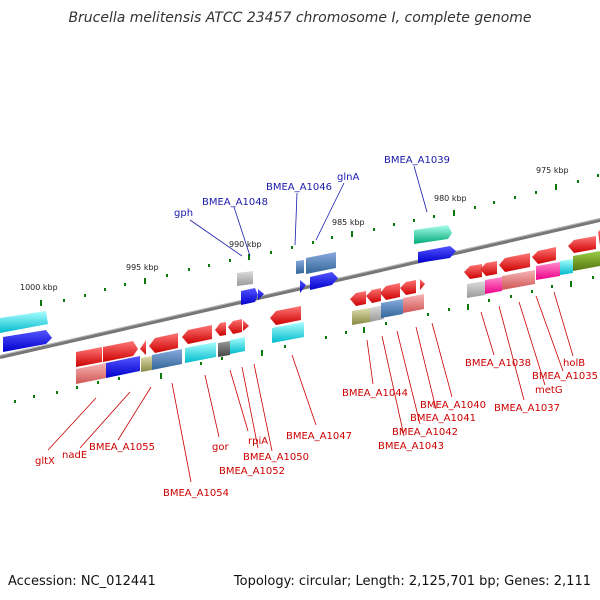 This screenshot has height=600, width=600. Describe the element at coordinates (565, 376) in the screenshot. I see `gene-label-bmea-a1035: BMEA_A1035` at that location.